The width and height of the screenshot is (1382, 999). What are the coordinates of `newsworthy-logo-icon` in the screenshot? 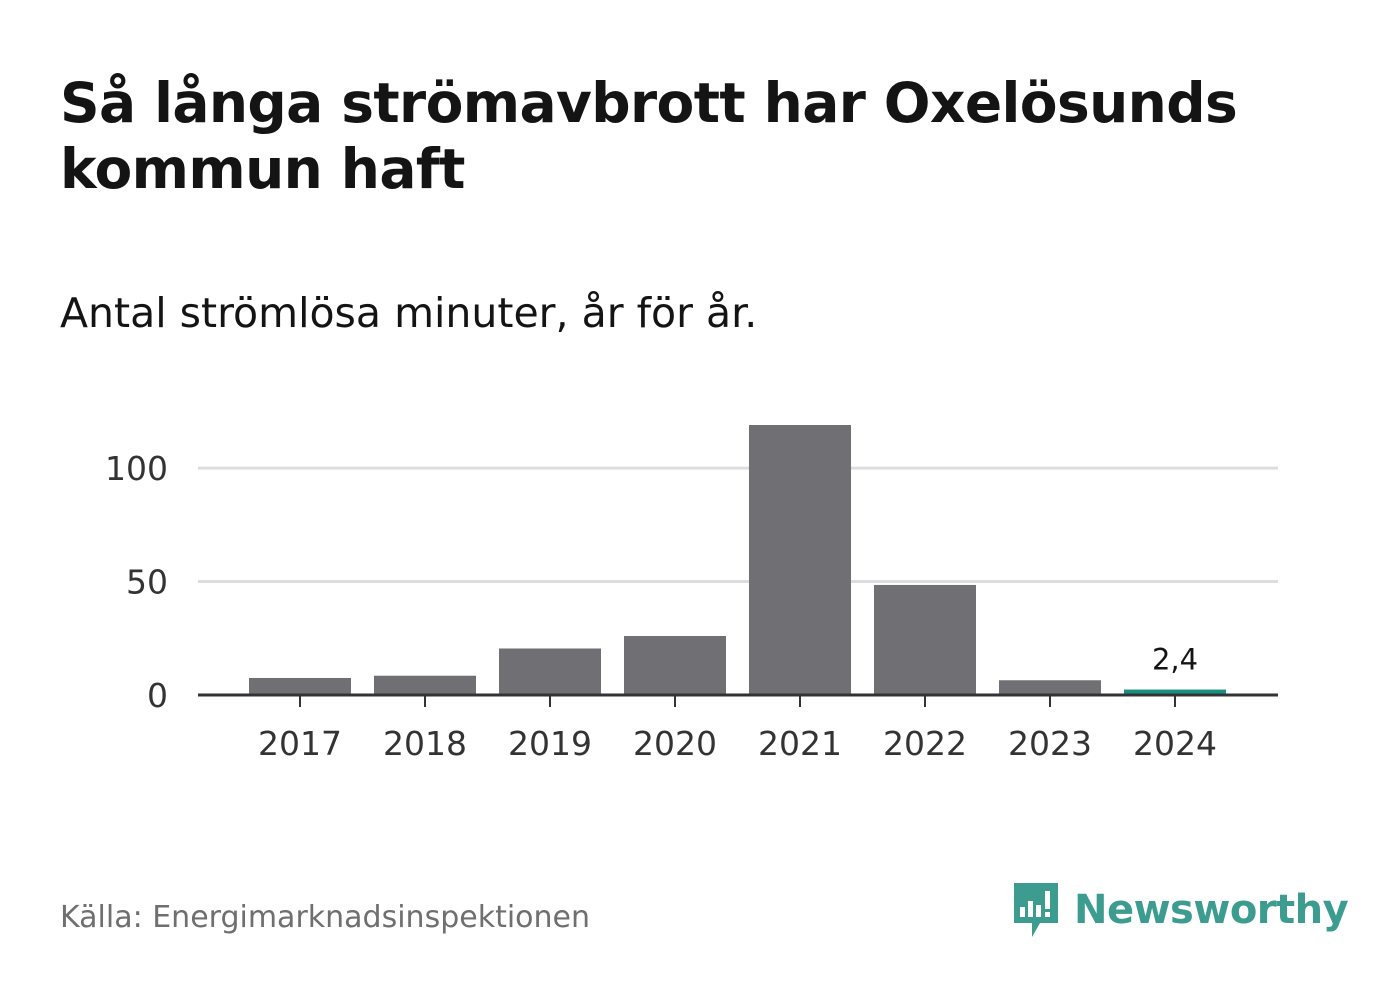 It's located at (1036, 910).